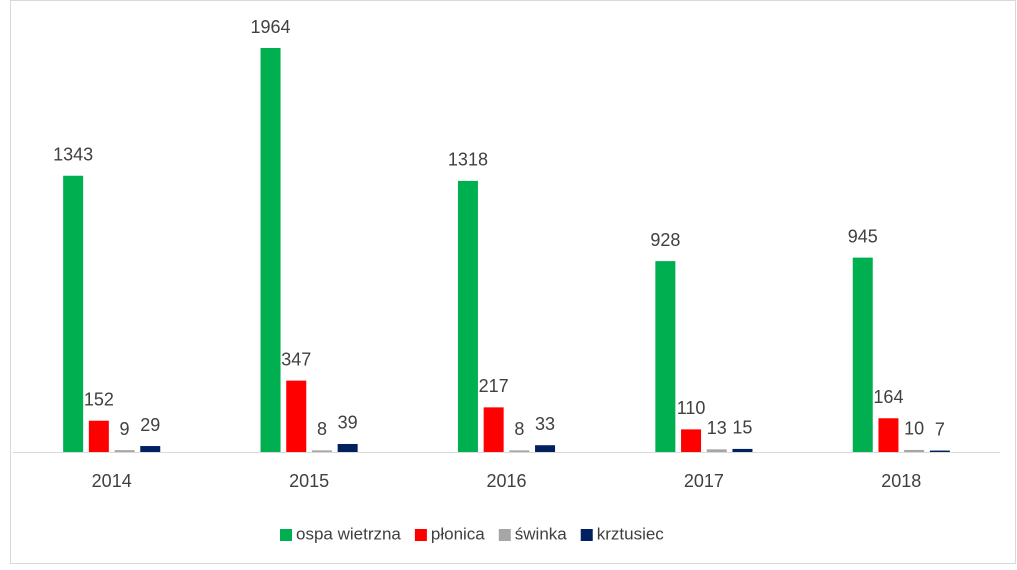 The width and height of the screenshot is (1017, 570). Describe the element at coordinates (296, 359) in the screenshot. I see `value-label: 347` at that location.